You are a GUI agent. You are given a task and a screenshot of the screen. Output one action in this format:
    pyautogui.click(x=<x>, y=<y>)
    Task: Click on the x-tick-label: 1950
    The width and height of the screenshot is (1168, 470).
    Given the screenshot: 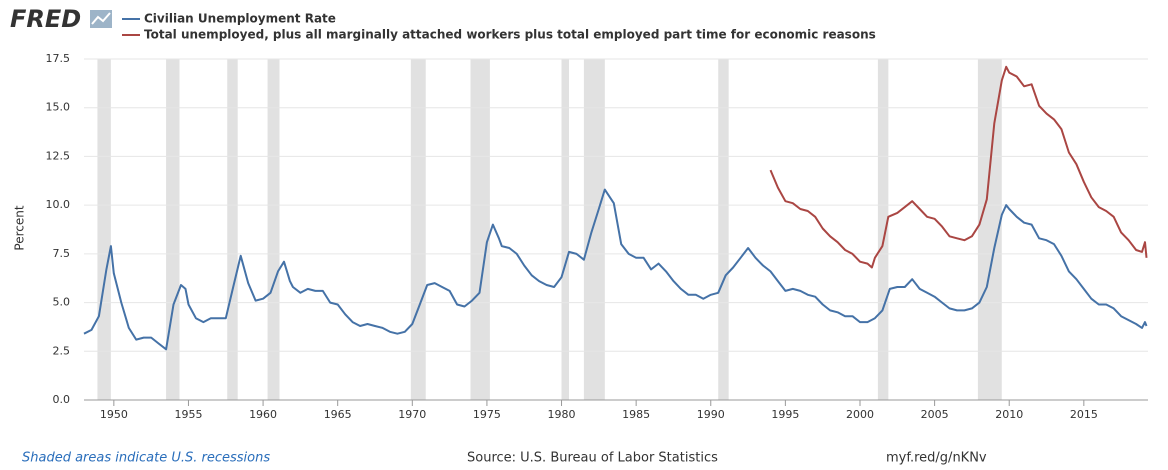 What is the action you would take?
    pyautogui.click(x=114, y=414)
    